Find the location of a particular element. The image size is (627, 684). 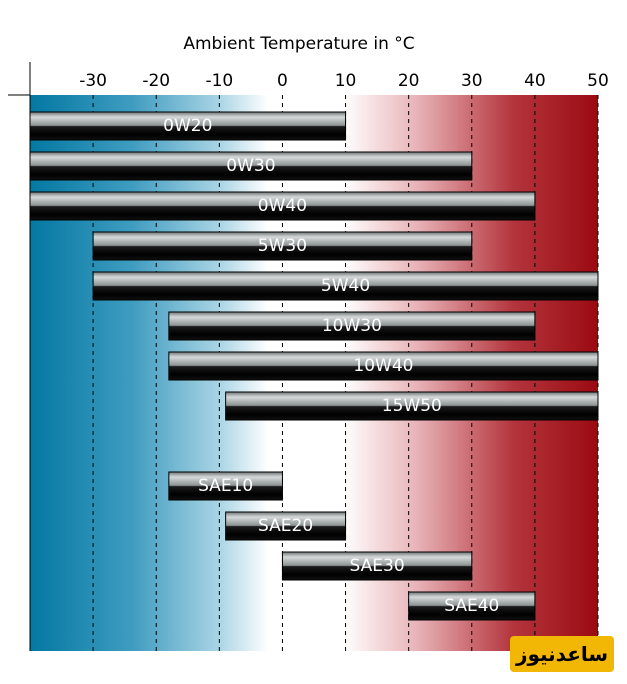

bar-label: SAE10 is located at coordinates (225, 486).